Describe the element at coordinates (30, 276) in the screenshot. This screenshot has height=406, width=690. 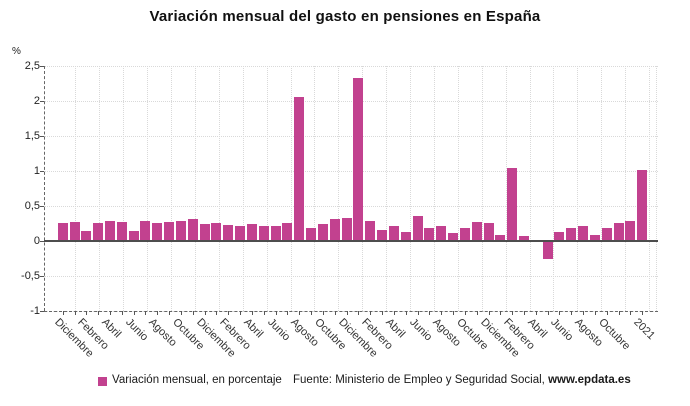
I see `y-axis-tick-label: -0,5` at that location.